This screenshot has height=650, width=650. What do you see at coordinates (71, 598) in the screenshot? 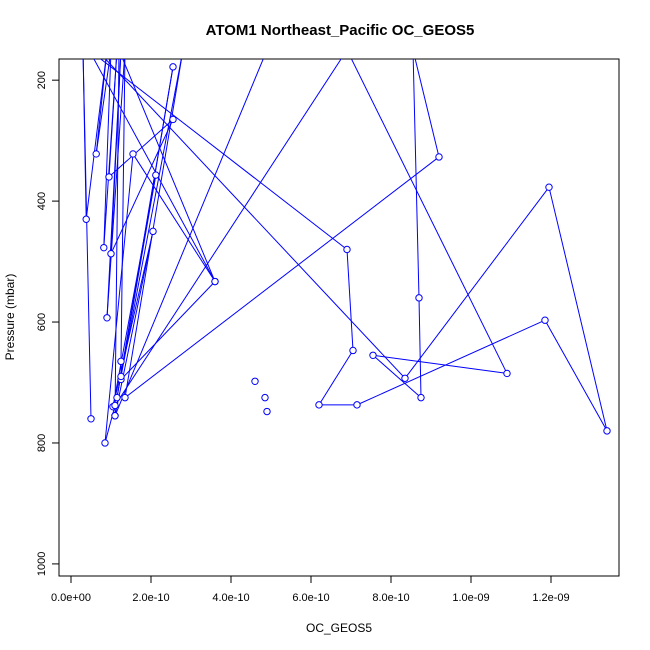
I see `x-tick-label: 0.0e+00` at bounding box center [71, 598].